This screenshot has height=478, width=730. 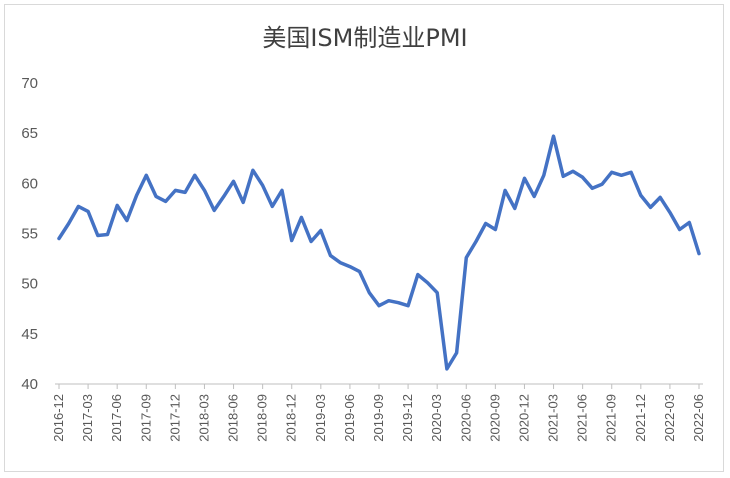 I want to click on x-tick-label: 2021-09, so click(x=611, y=418).